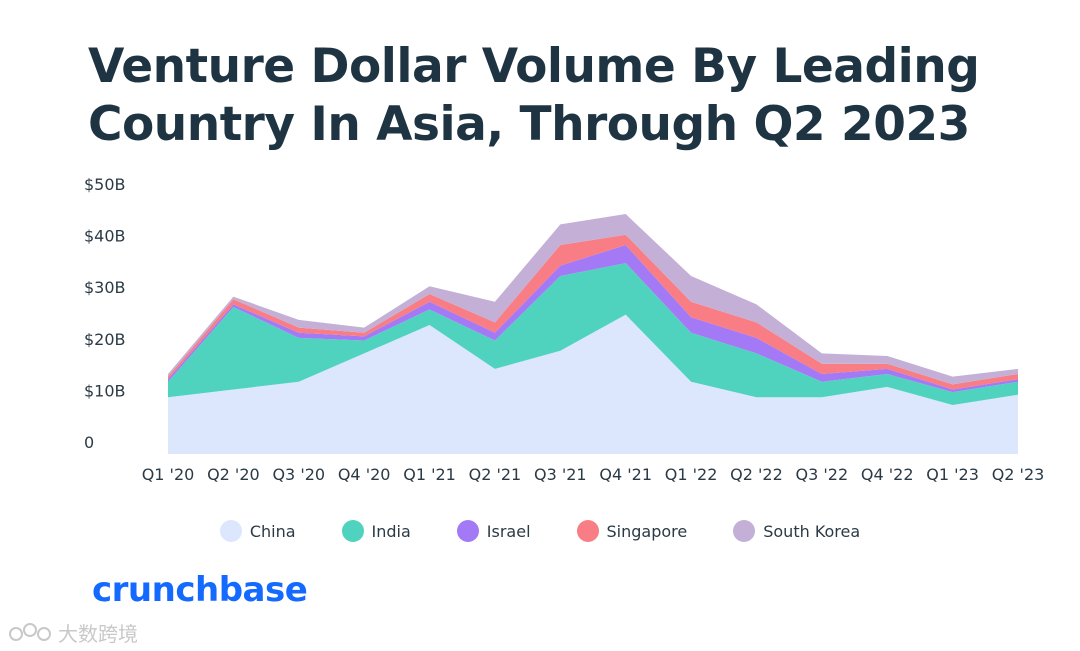 This screenshot has height=651, width=1080. Describe the element at coordinates (105, 236) in the screenshot. I see `y-tick-label: $40B` at that location.